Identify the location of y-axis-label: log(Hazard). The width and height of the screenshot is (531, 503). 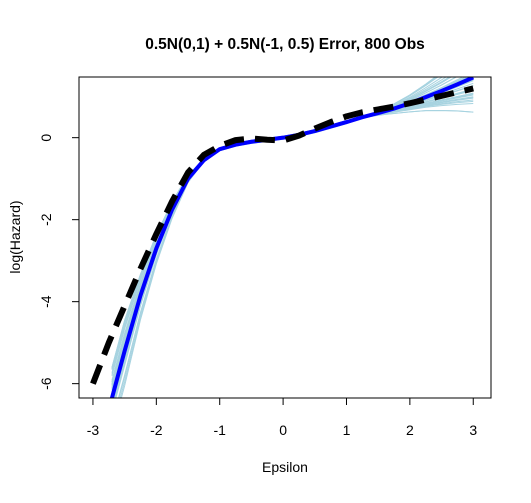
(15, 236).